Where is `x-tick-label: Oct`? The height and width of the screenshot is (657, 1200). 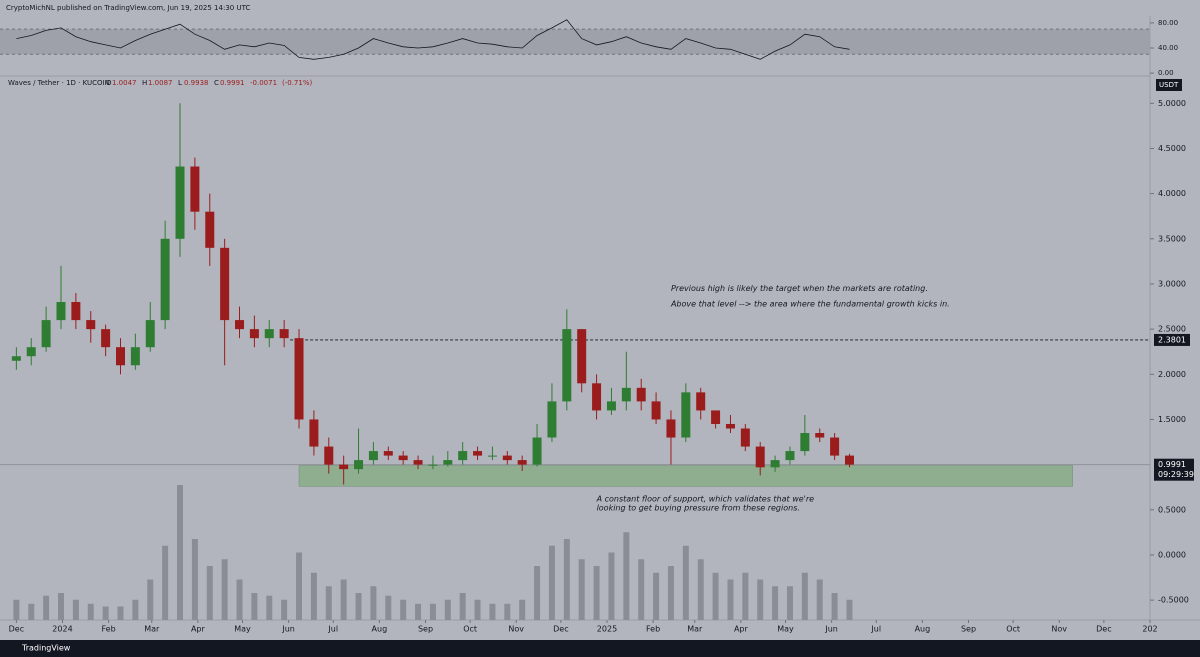
x-tick-label: Oct is located at coordinates (1013, 629).